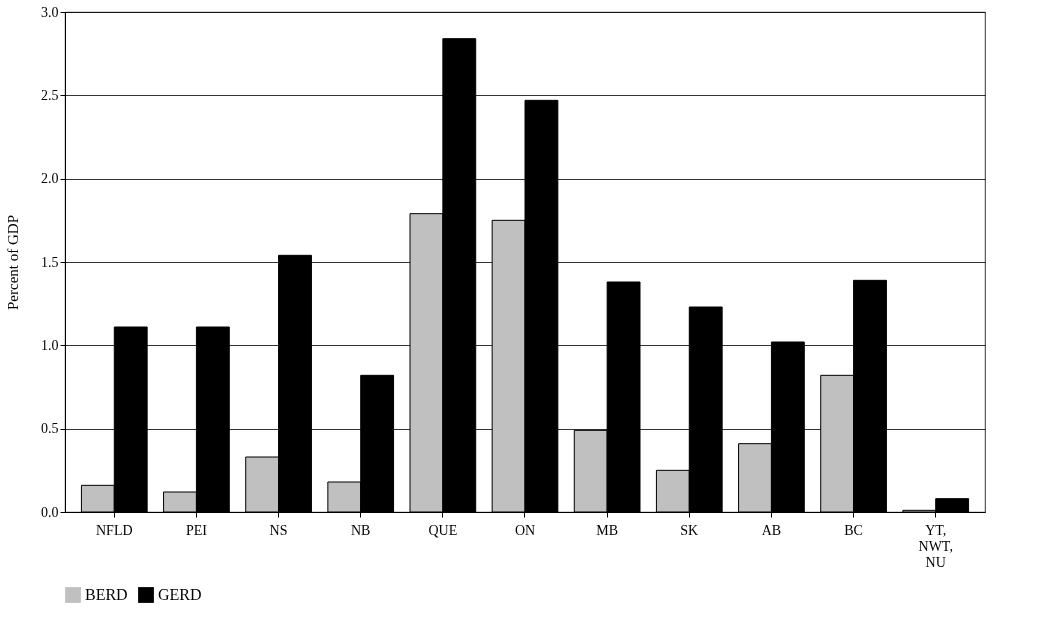 The height and width of the screenshot is (629, 1052). What do you see at coordinates (771, 530) in the screenshot?
I see `x-tick-label: AB` at bounding box center [771, 530].